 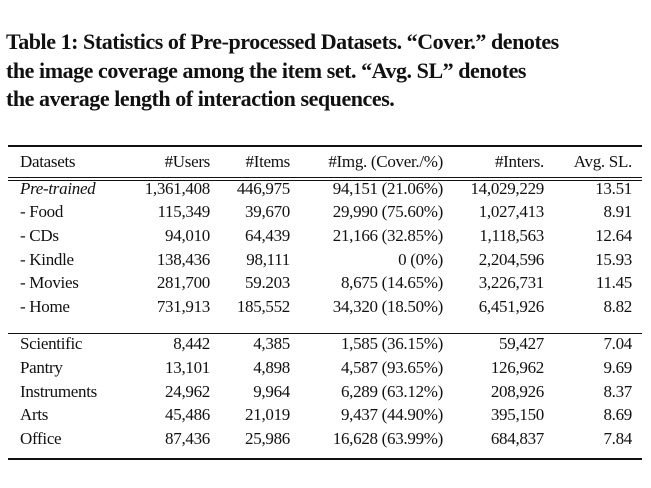 I want to click on cell-items: 4,385, so click(x=271, y=344).